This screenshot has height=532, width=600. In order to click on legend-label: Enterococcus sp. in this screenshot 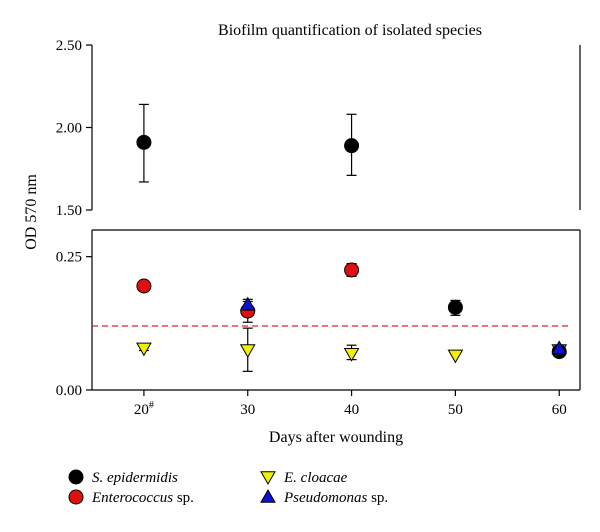, I will do `click(142, 498)`.